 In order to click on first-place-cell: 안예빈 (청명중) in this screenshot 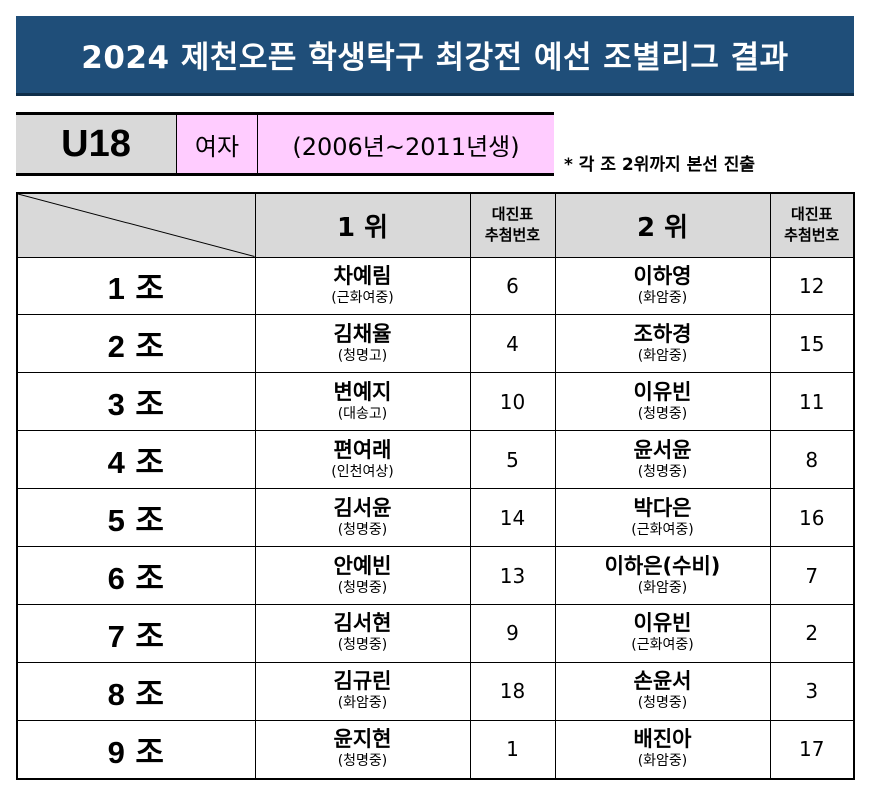, I will do `click(362, 576)`.